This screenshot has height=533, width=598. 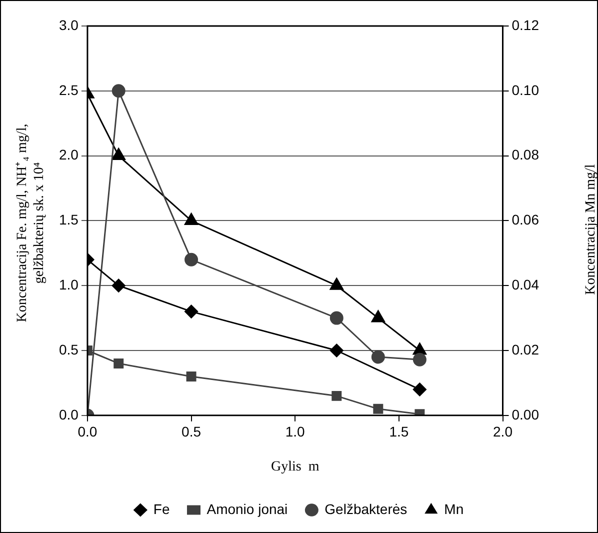 I want to click on y-axis-title: Koncentracija Fe. mg/l, NH⁺₄ mg/l, gelžbakterių sk. x 10⁴, so click(x=31, y=223).